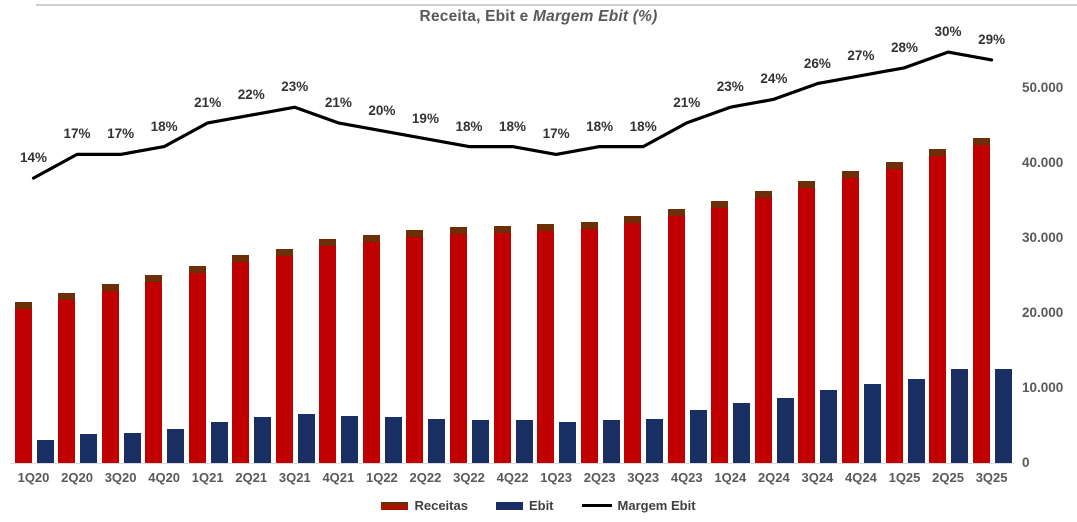  I want to click on x-axis-label: 3Q21, so click(294, 477).